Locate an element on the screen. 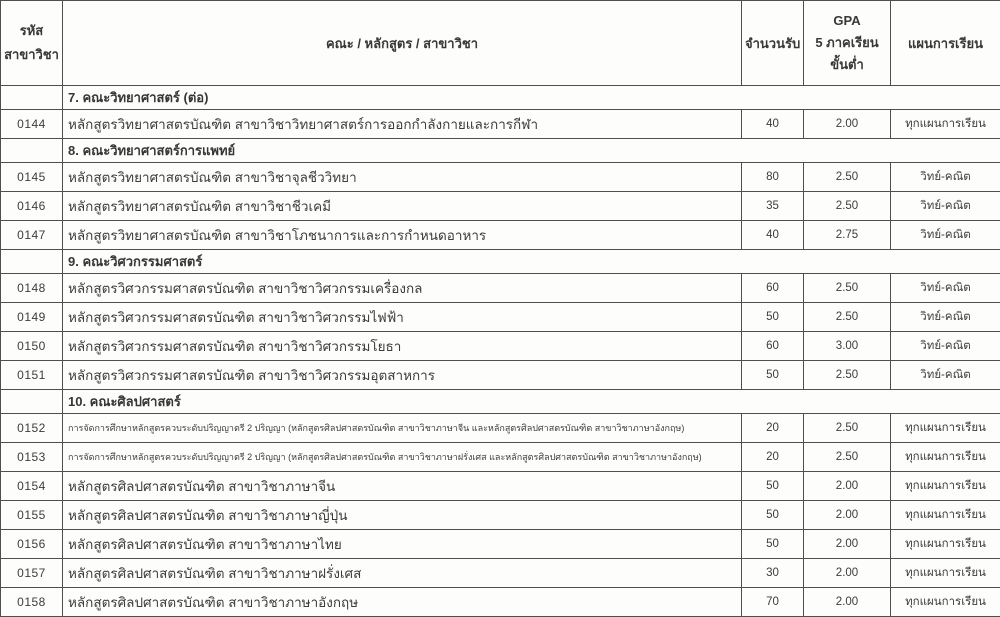  cell-quota: 70 is located at coordinates (773, 602).